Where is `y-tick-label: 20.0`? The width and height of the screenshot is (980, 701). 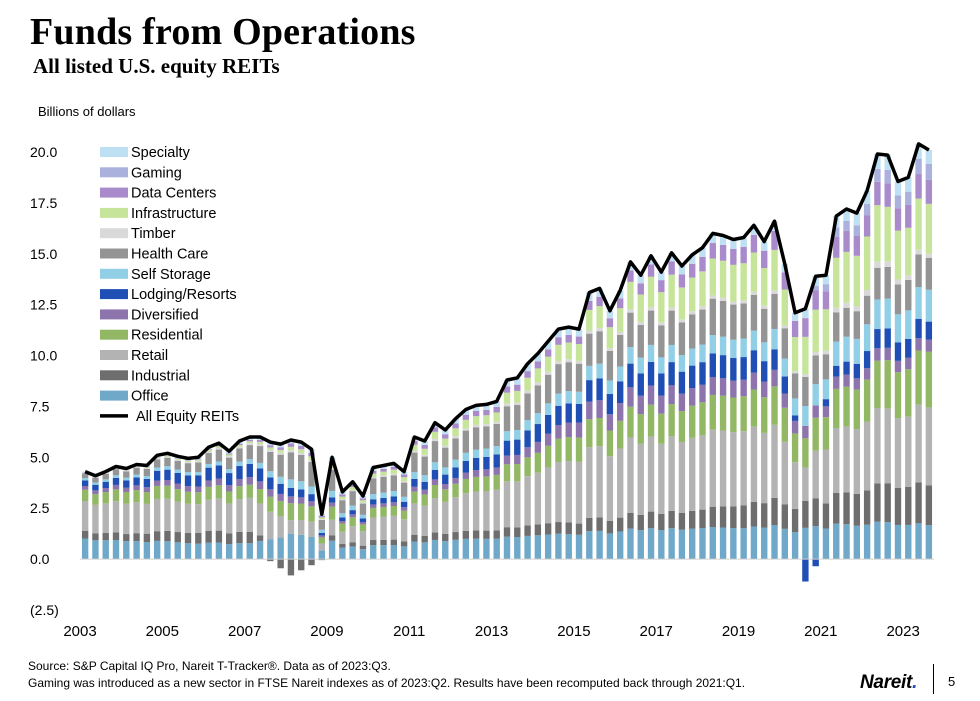
y-tick-label: 20.0 is located at coordinates (43, 152).